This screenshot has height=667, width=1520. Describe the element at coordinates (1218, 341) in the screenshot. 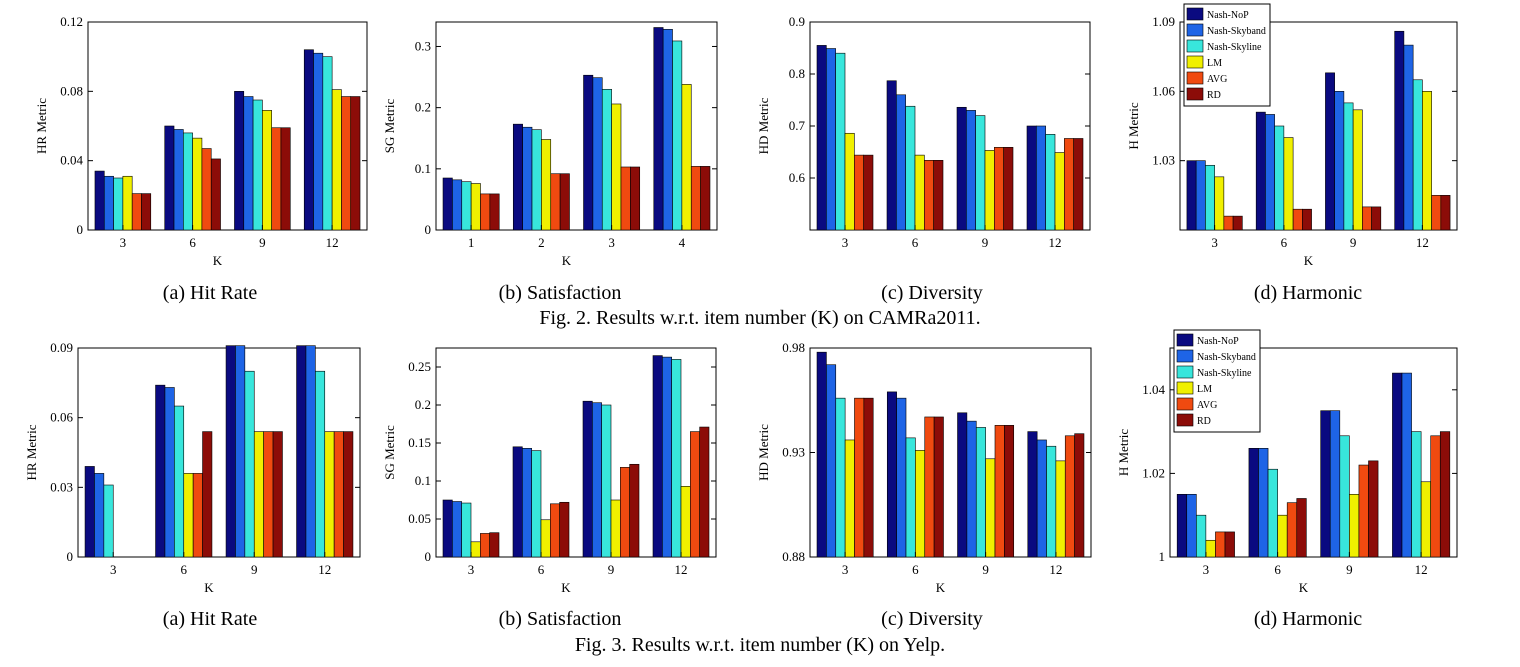

I see `legend-label: Nash-NoP` at that location.